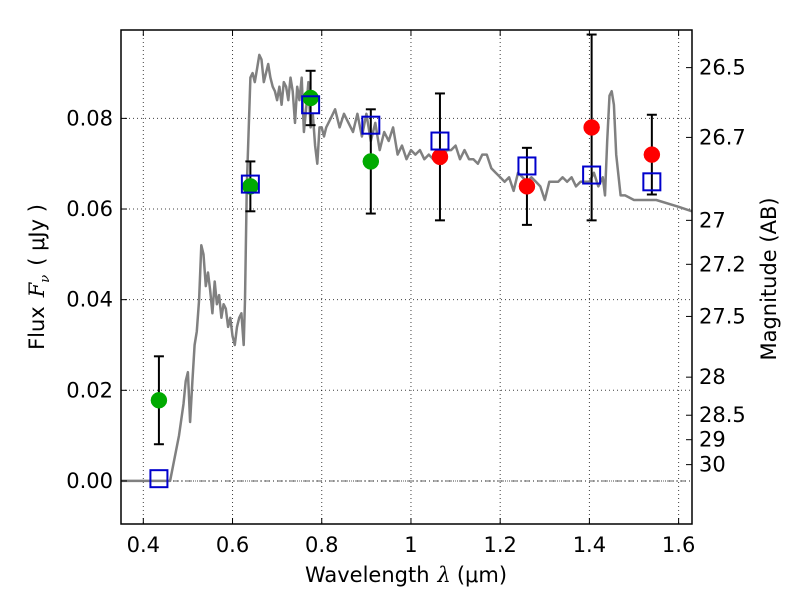 The height and width of the screenshot is (600, 800). What do you see at coordinates (678, 545) in the screenshot?
I see `x-tick-label: 1.6` at bounding box center [678, 545].